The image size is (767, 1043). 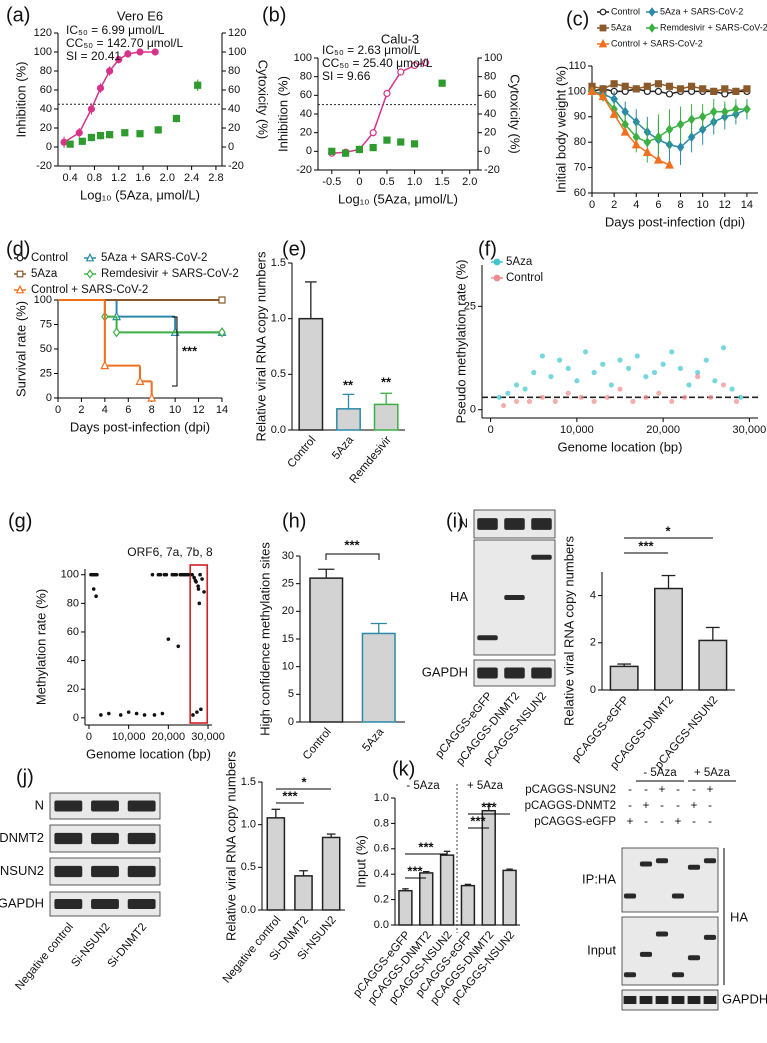 I want to click on panel-label: (b), so click(x=274, y=15).